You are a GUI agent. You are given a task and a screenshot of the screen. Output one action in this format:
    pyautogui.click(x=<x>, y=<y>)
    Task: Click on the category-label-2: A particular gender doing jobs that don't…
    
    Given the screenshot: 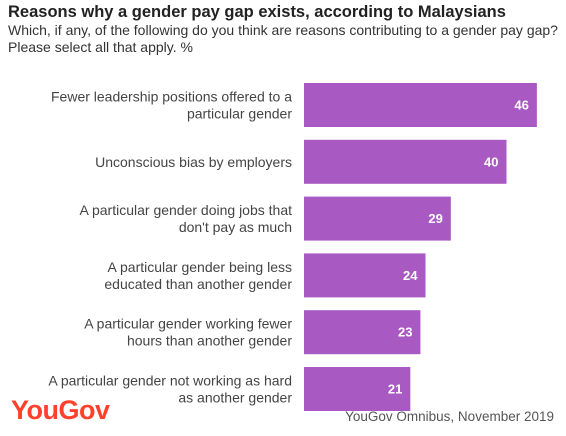 What is the action you would take?
    pyautogui.click(x=186, y=218)
    